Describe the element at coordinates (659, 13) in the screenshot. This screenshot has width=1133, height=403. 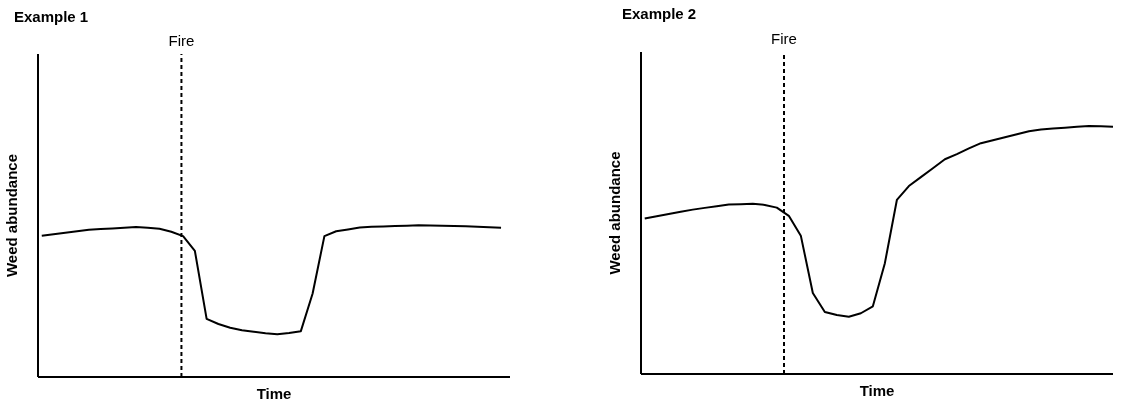
I see `chart-title: Example 2` at that location.